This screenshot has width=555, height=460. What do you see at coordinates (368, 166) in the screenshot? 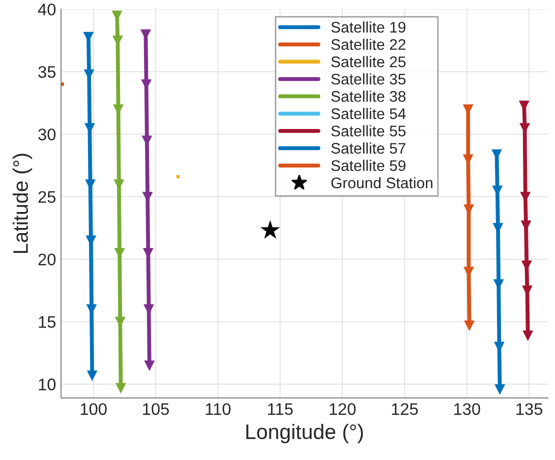
I see `legend-label: Satellite 59` at bounding box center [368, 166].